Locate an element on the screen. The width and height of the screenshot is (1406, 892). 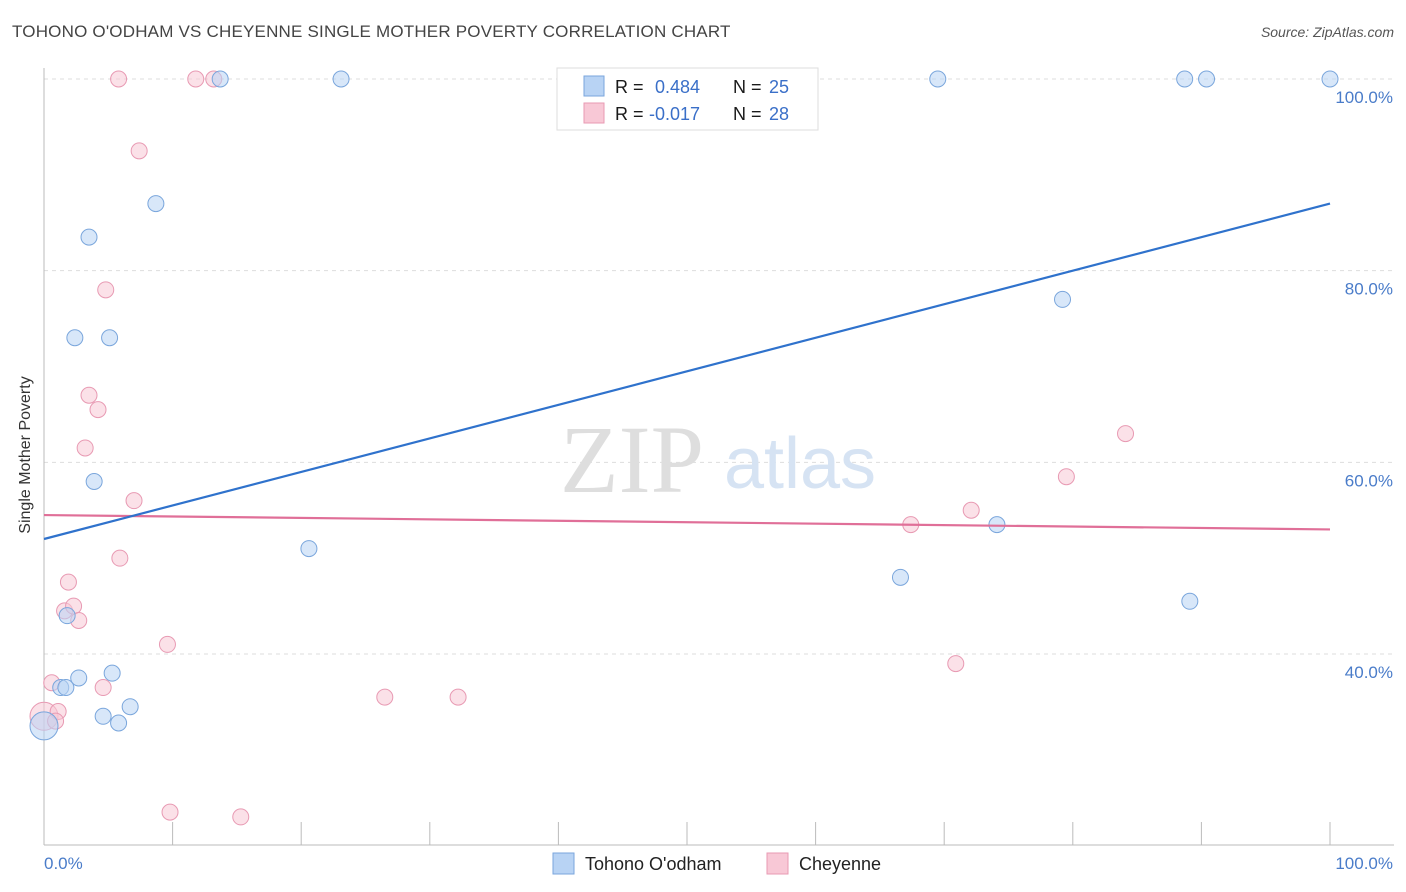
watermark-zip: ZIP is located at coordinates (632, 459).